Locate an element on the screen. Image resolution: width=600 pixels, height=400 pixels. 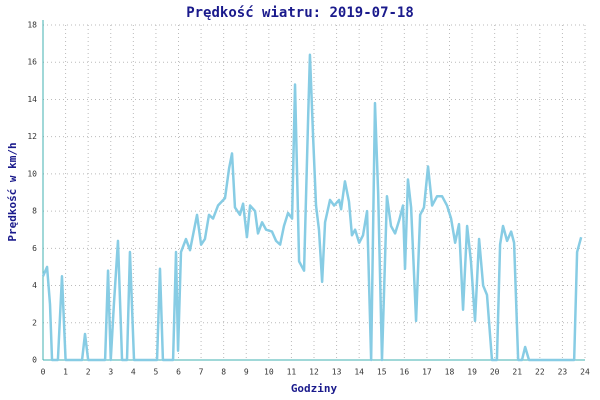
x-tick-label: 11 is located at coordinates (292, 372).